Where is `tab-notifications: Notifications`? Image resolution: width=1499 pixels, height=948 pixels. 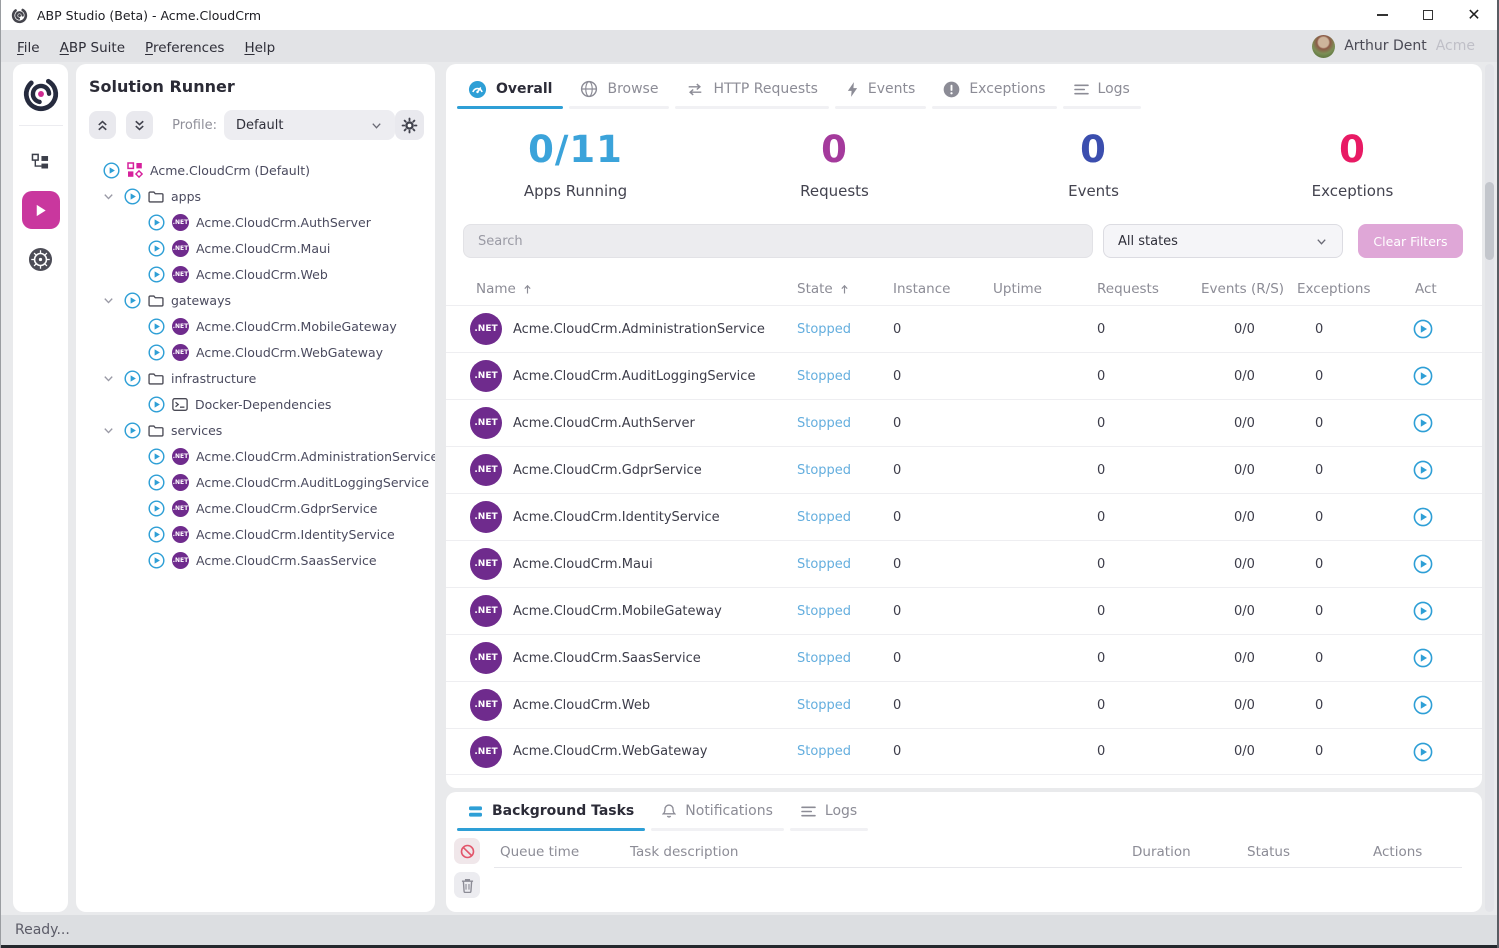
tab-notifications: Notifications is located at coordinates (717, 811).